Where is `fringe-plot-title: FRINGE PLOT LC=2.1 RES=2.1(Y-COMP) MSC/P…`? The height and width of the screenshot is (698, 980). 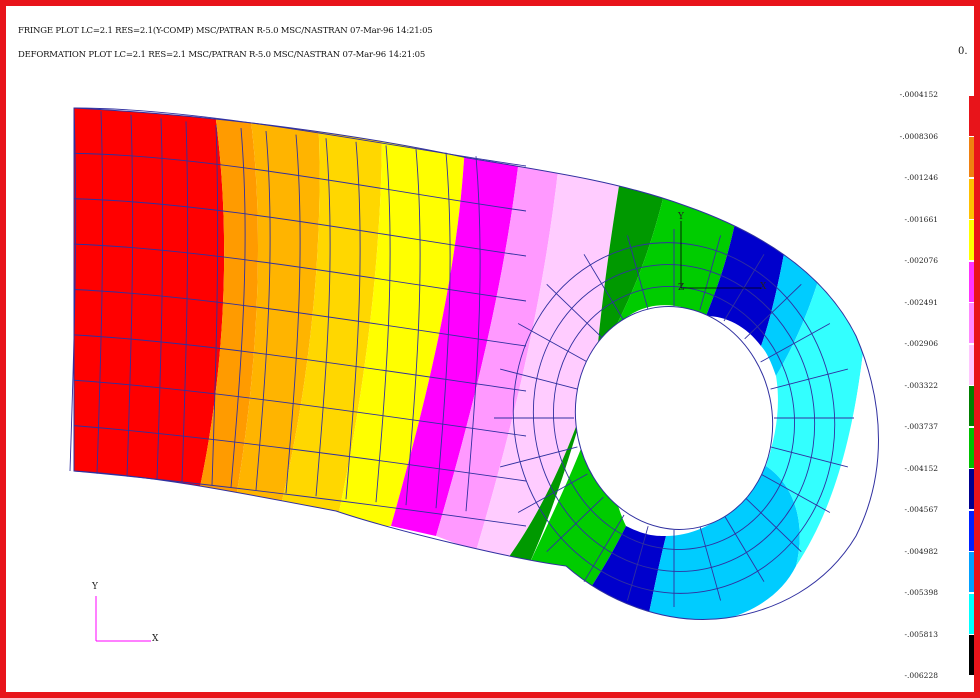
fringe-plot-title: FRINGE PLOT LC=2.1 RES=2.1(Y-COMP) MSC/P… is located at coordinates (225, 31).